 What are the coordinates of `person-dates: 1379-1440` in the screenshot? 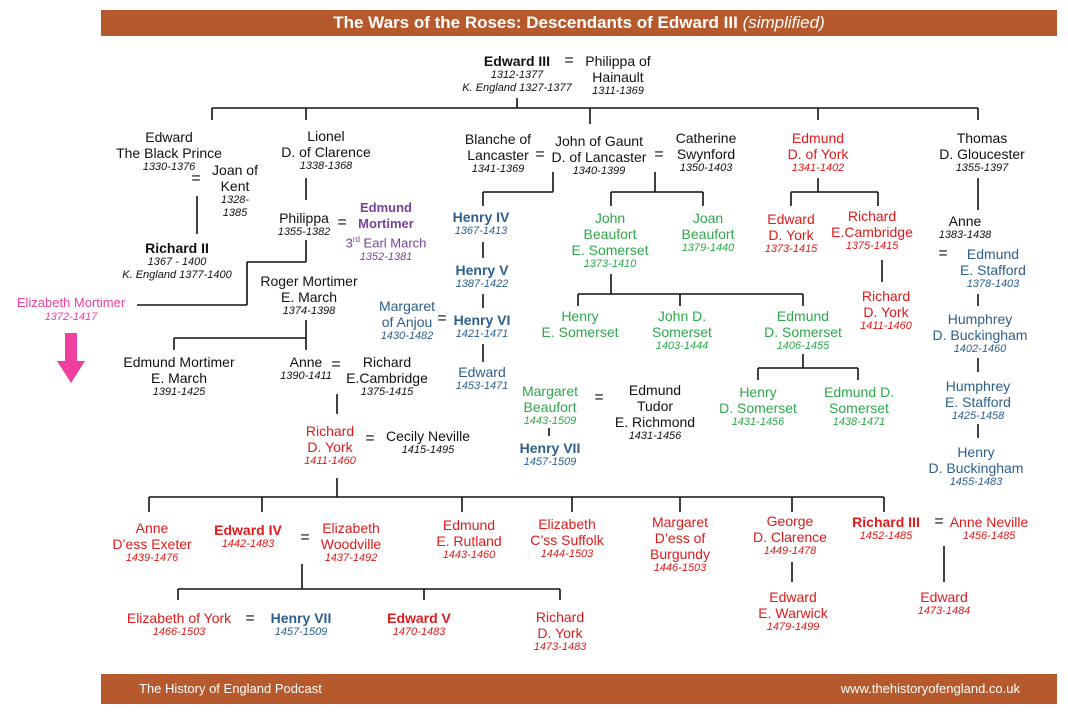 It's located at (708, 248).